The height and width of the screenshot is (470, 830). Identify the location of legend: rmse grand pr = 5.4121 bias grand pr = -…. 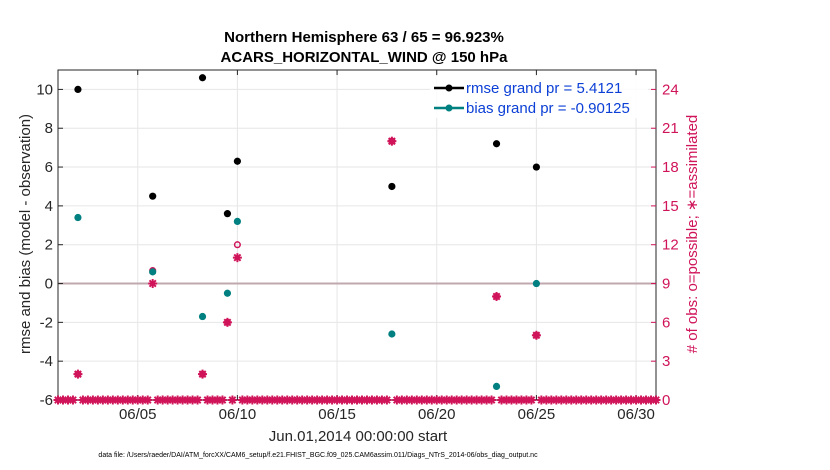
(539, 97).